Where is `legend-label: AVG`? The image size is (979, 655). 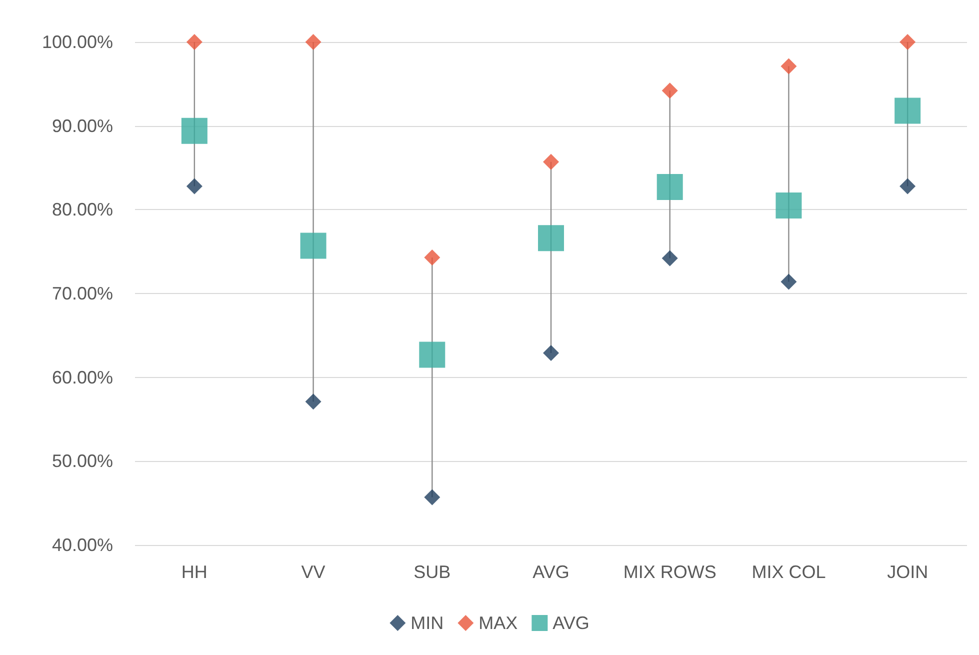 legend-label: AVG is located at coordinates (571, 623).